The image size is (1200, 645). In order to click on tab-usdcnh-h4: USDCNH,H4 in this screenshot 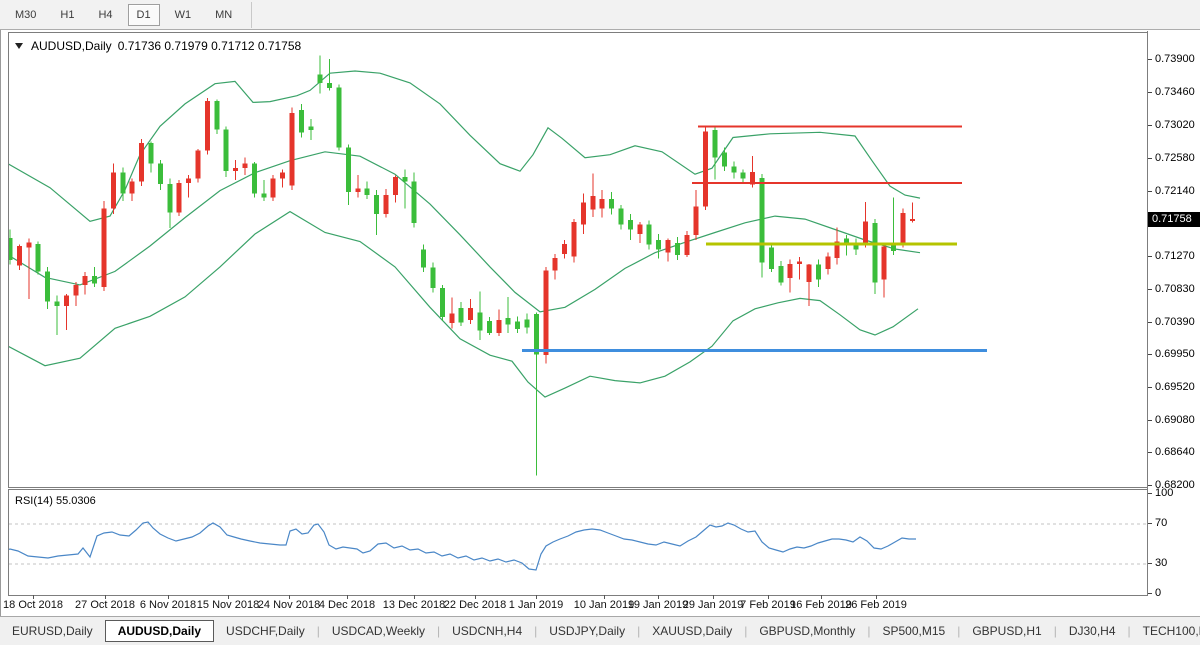, I will do `click(487, 631)`.